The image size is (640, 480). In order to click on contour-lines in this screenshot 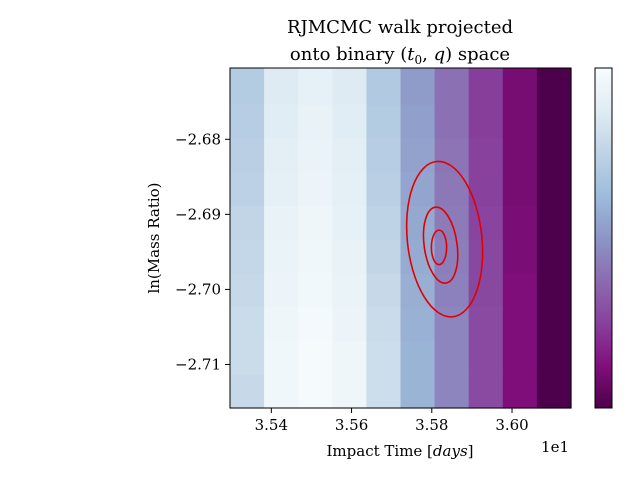, I will do `click(444, 239)`.